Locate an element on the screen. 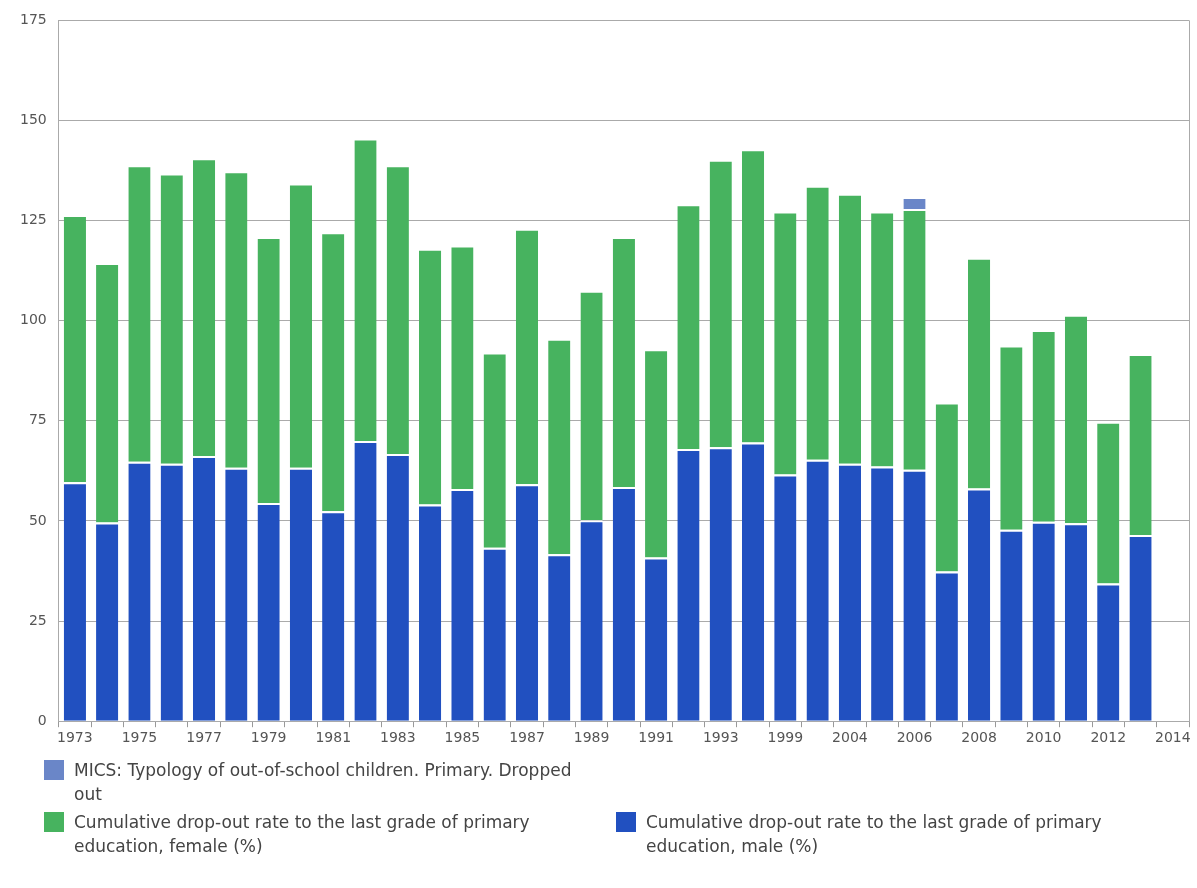  y-tick-label: 150 is located at coordinates (33, 119).